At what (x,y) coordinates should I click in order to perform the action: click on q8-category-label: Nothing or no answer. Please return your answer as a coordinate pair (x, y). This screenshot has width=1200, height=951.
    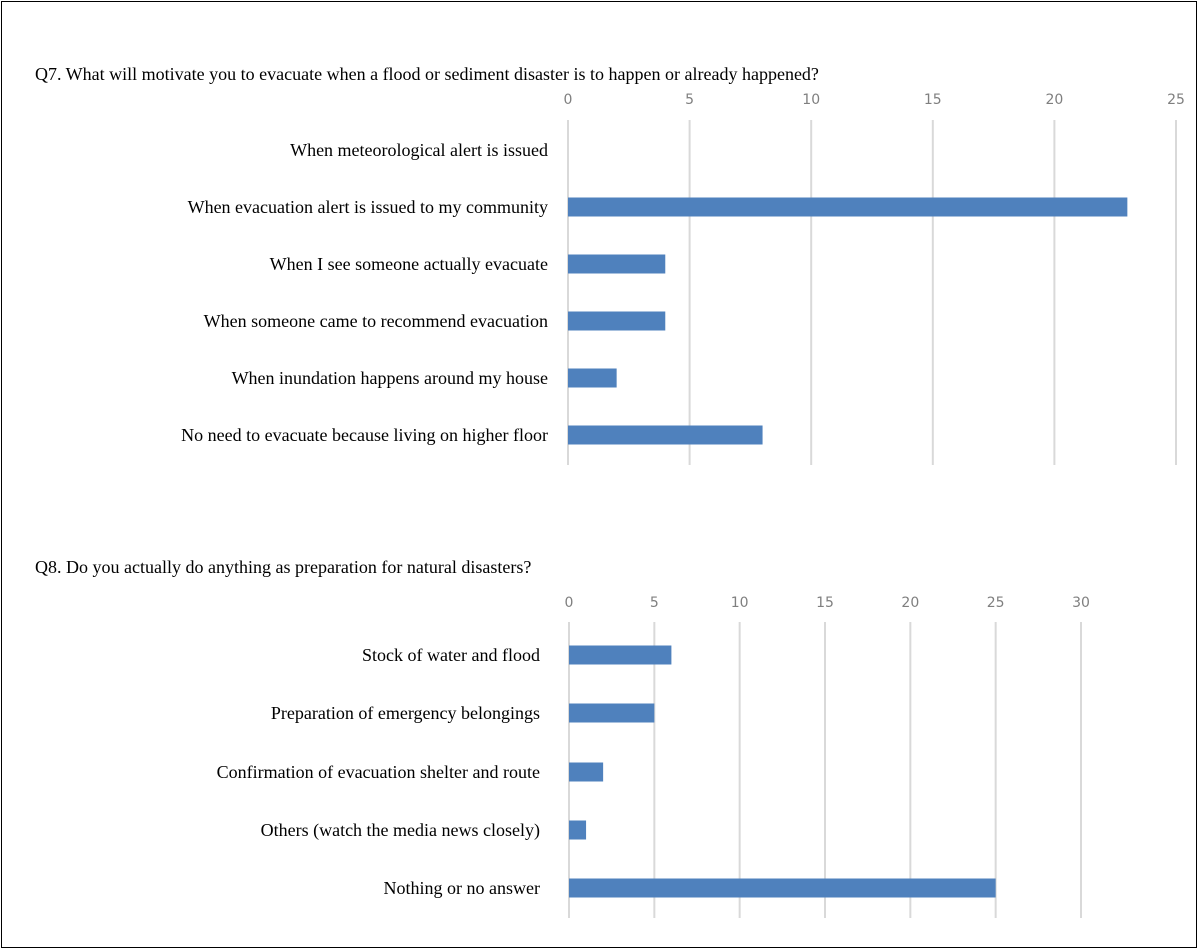
    Looking at the image, I should click on (462, 888).